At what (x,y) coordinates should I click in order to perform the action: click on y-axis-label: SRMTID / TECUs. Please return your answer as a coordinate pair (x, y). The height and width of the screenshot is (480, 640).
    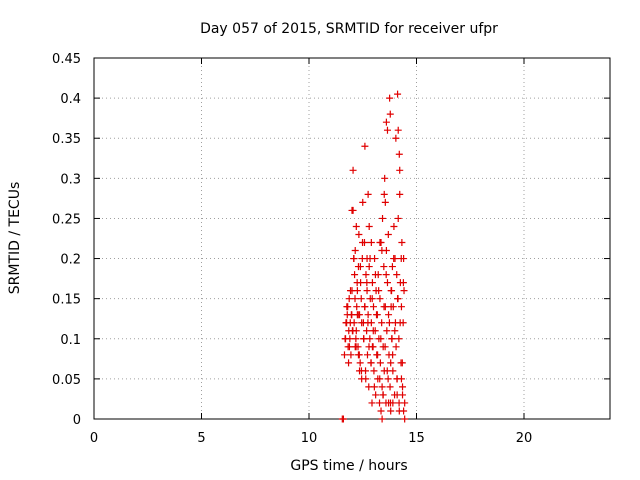
    Looking at the image, I should click on (15, 238).